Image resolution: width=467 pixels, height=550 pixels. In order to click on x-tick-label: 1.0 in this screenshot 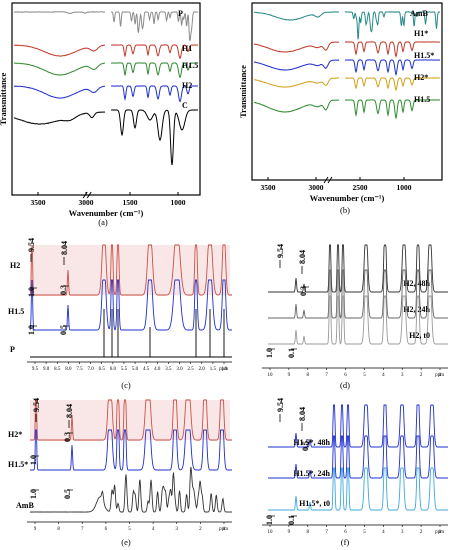, I will do `click(224, 369)`.